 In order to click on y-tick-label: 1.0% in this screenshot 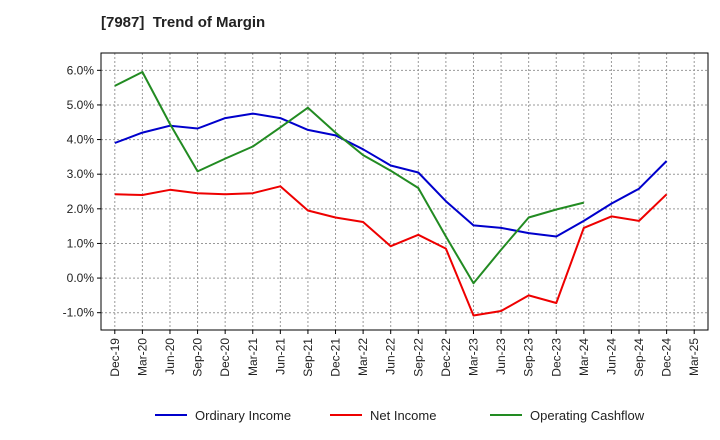, I will do `click(81, 243)`.